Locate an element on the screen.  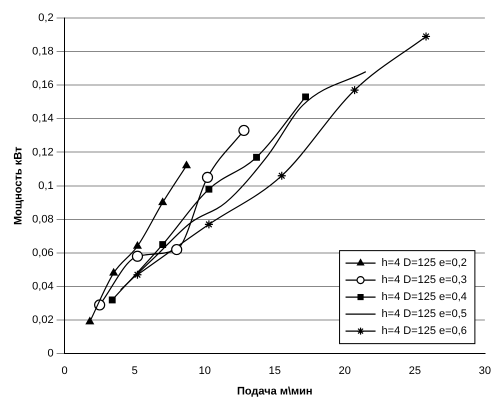
legend-label: h=4 D=125 e=0,3 is located at coordinates (424, 280).